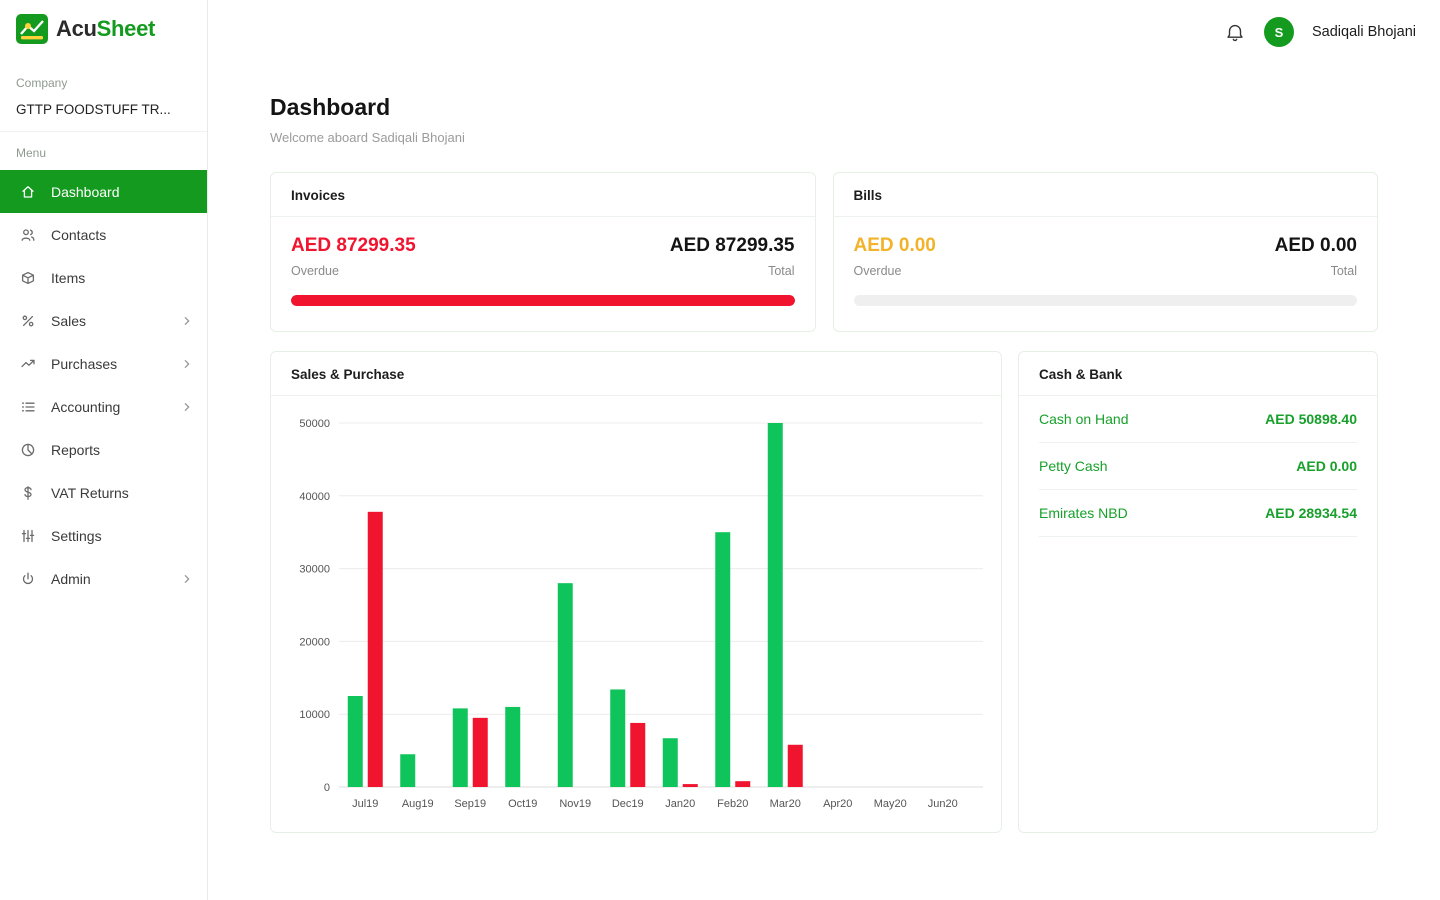 The image size is (1440, 900). I want to click on sidebar-item-label: Admin, so click(71, 578).